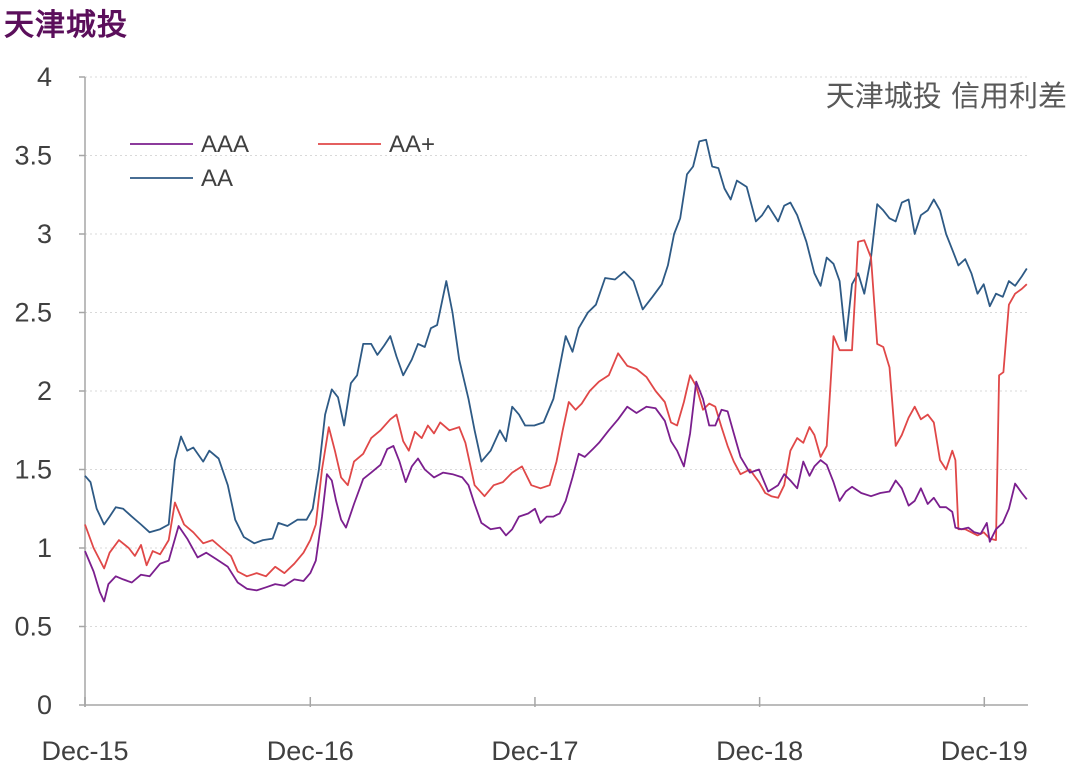 The image size is (1080, 774). Describe the element at coordinates (225, 144) in the screenshot. I see `legend-label-aaa: AAA` at that location.